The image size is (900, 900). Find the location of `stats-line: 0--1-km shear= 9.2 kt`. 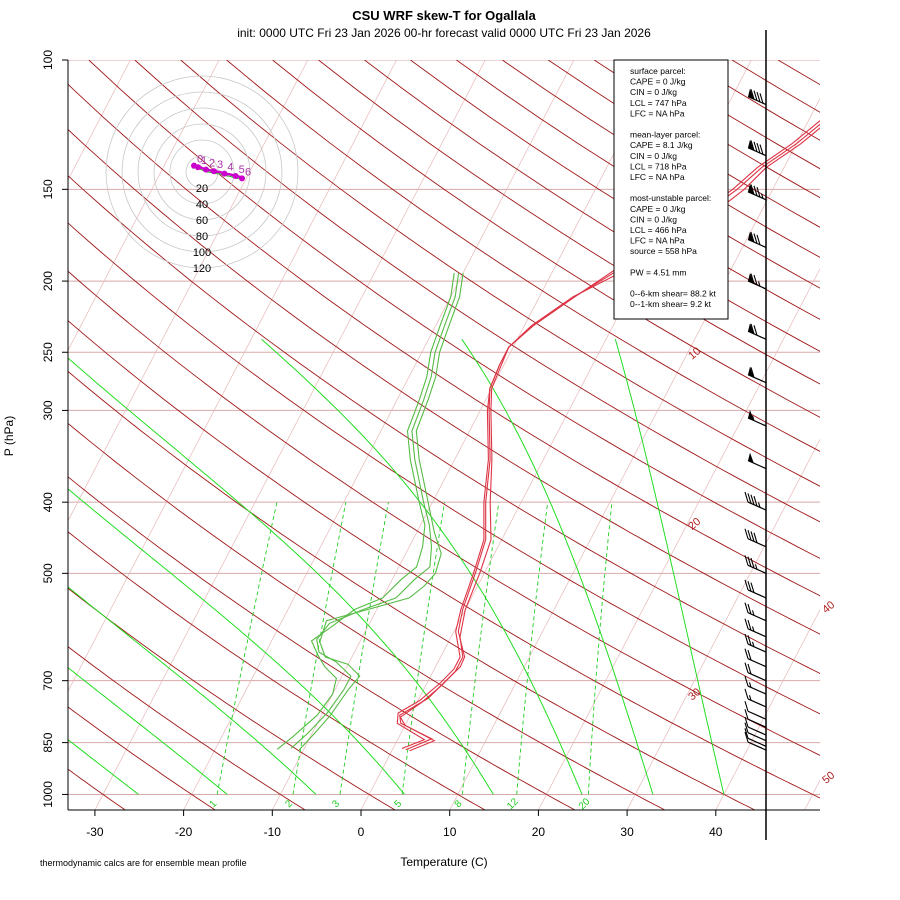

stats-line: 0--1-km shear= 9.2 kt is located at coordinates (671, 304).